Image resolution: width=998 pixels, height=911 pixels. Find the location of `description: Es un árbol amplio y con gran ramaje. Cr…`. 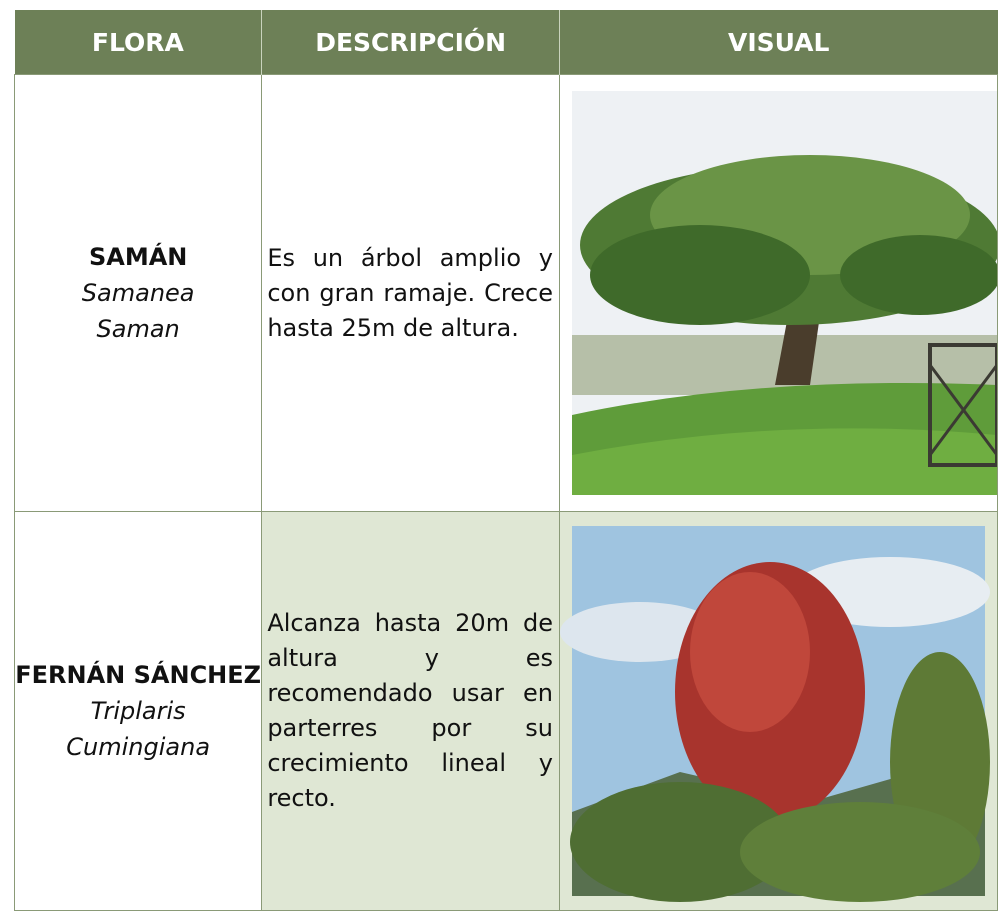

description: Es un árbol amplio y con gran ramaje. Cr… is located at coordinates (410, 292).